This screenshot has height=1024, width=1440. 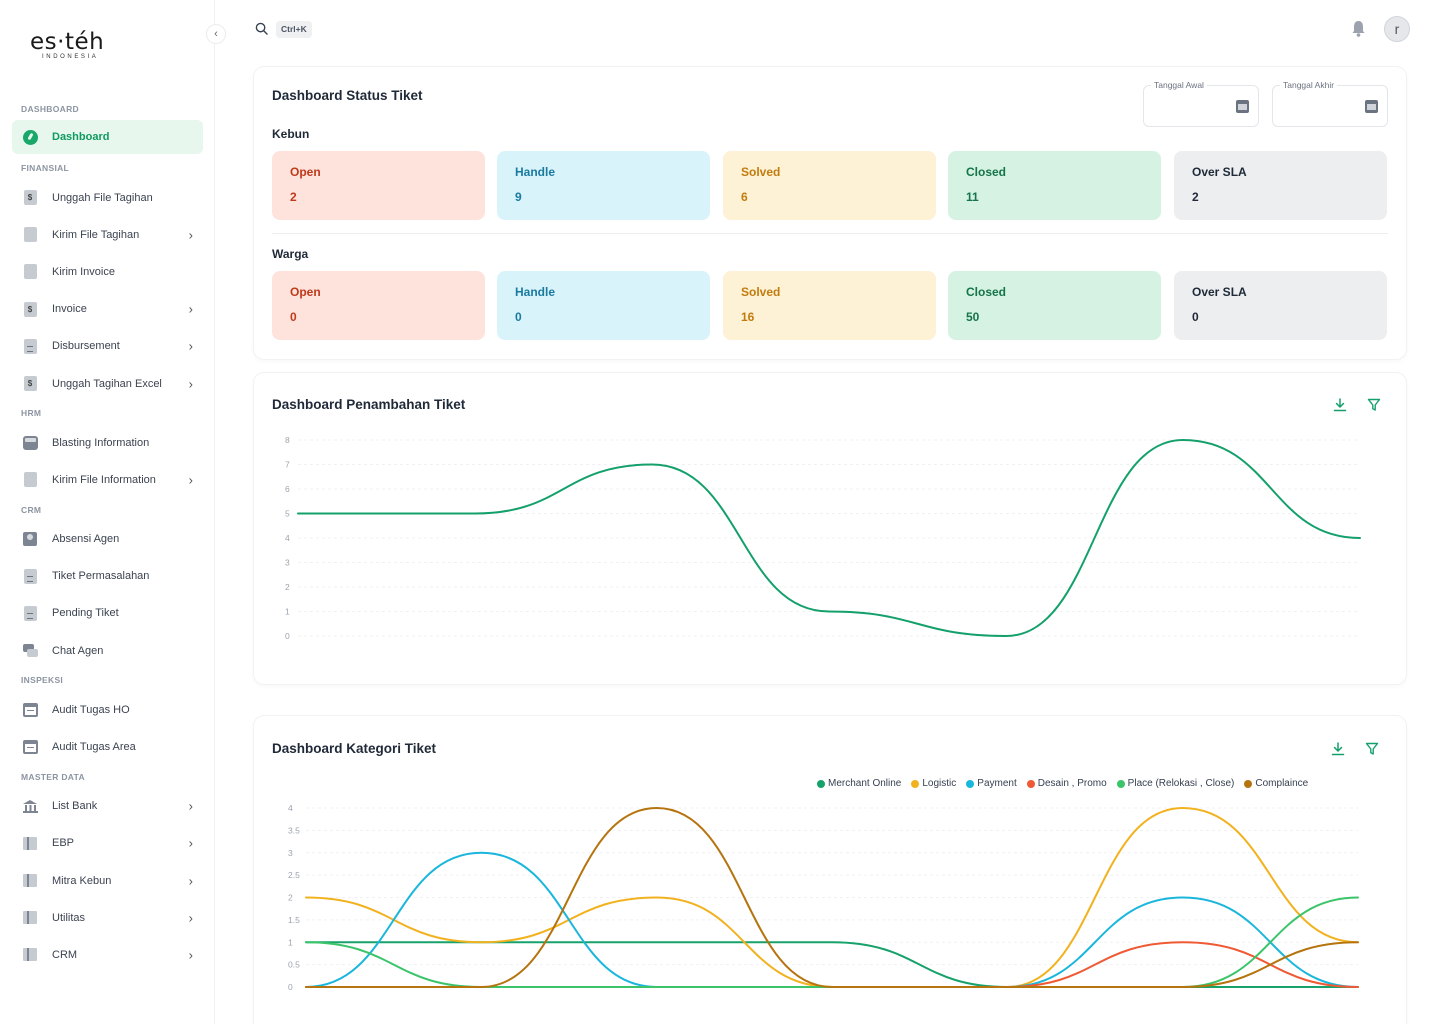 What do you see at coordinates (82, 880) in the screenshot?
I see `sidebar-item-label: Mitra Kebun` at bounding box center [82, 880].